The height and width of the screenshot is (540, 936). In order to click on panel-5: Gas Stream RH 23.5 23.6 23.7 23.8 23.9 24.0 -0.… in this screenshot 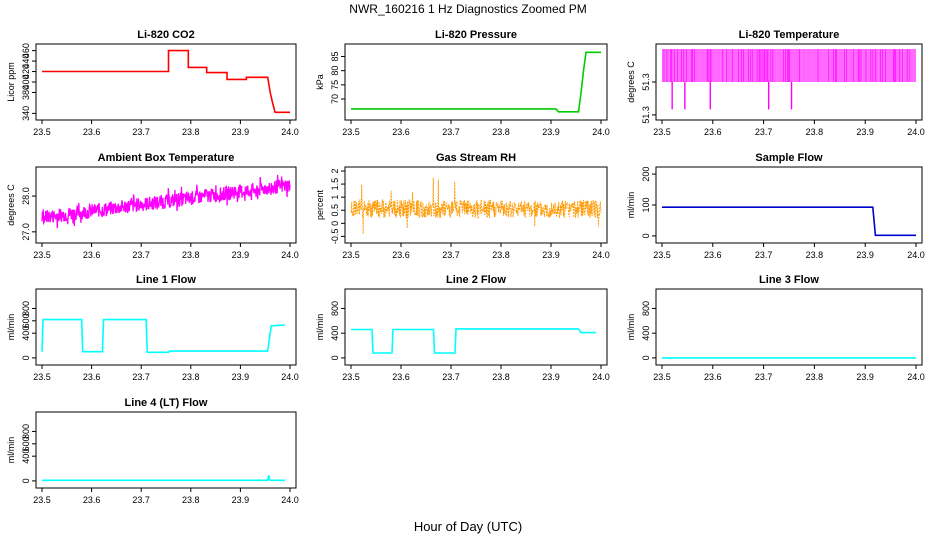, I will do `click(462, 206)`.